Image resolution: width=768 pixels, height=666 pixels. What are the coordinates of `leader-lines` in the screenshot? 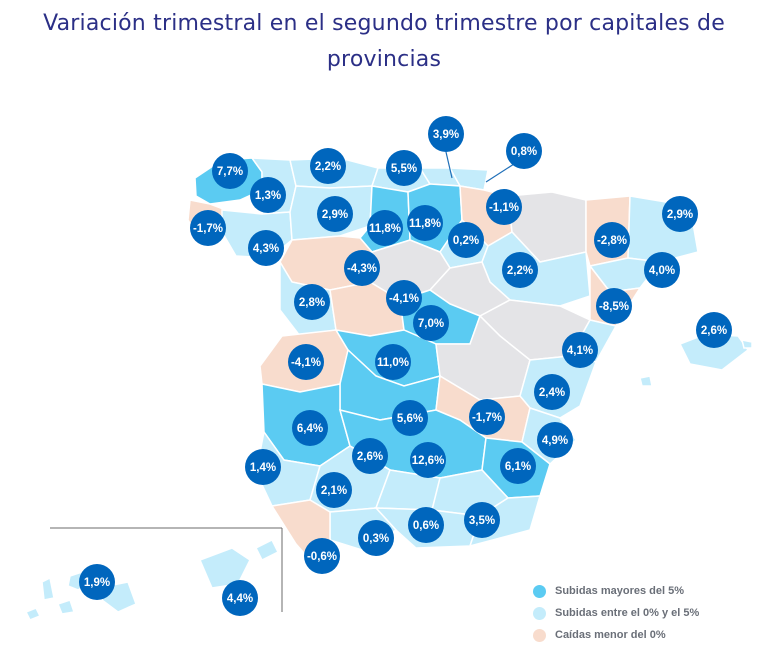 It's located at (480, 167).